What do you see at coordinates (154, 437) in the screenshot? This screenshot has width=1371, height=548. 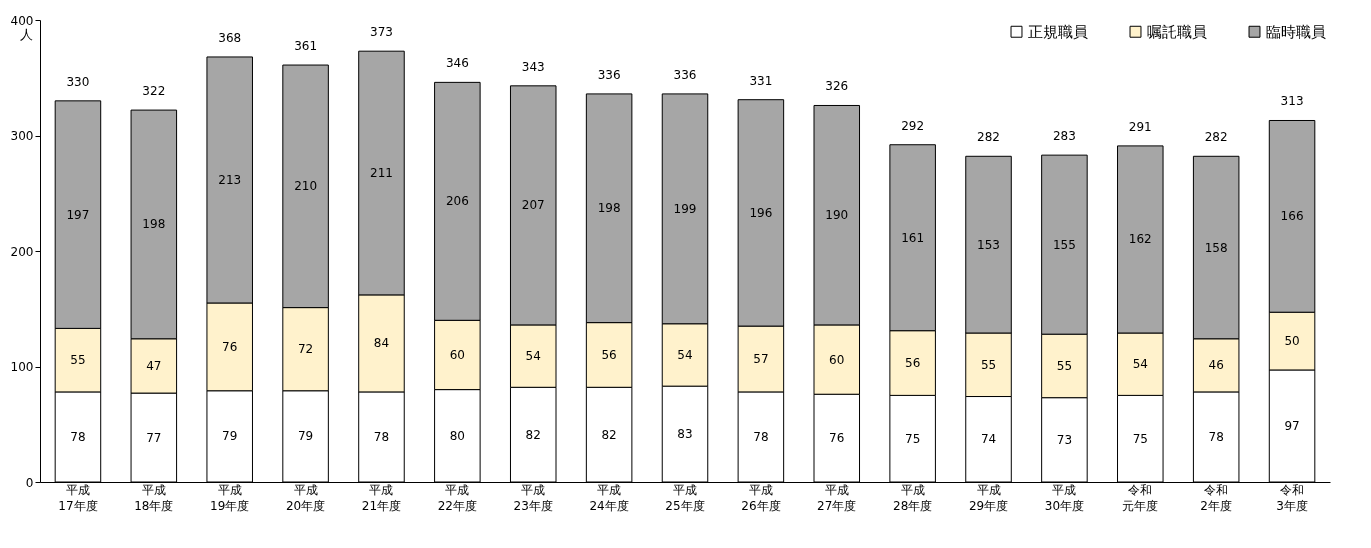 I see `data-label: 77` at bounding box center [154, 437].